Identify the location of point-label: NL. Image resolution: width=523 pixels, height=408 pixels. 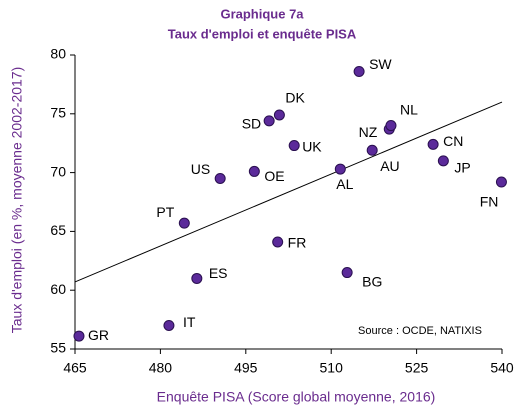
(409, 109).